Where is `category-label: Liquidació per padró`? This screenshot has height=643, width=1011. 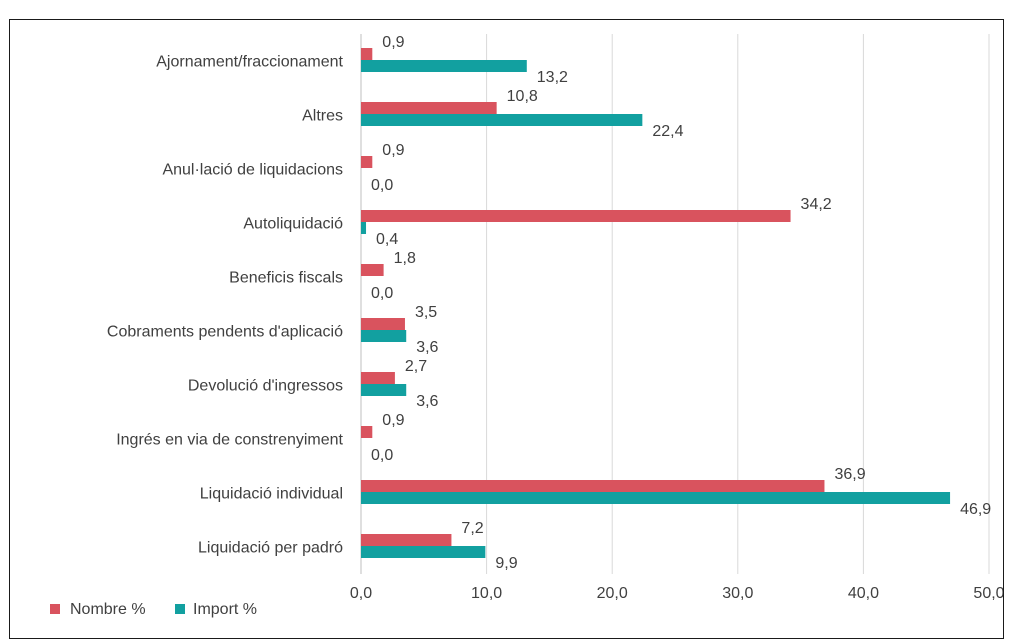
category-label: Liquidació per padró is located at coordinates (270, 548).